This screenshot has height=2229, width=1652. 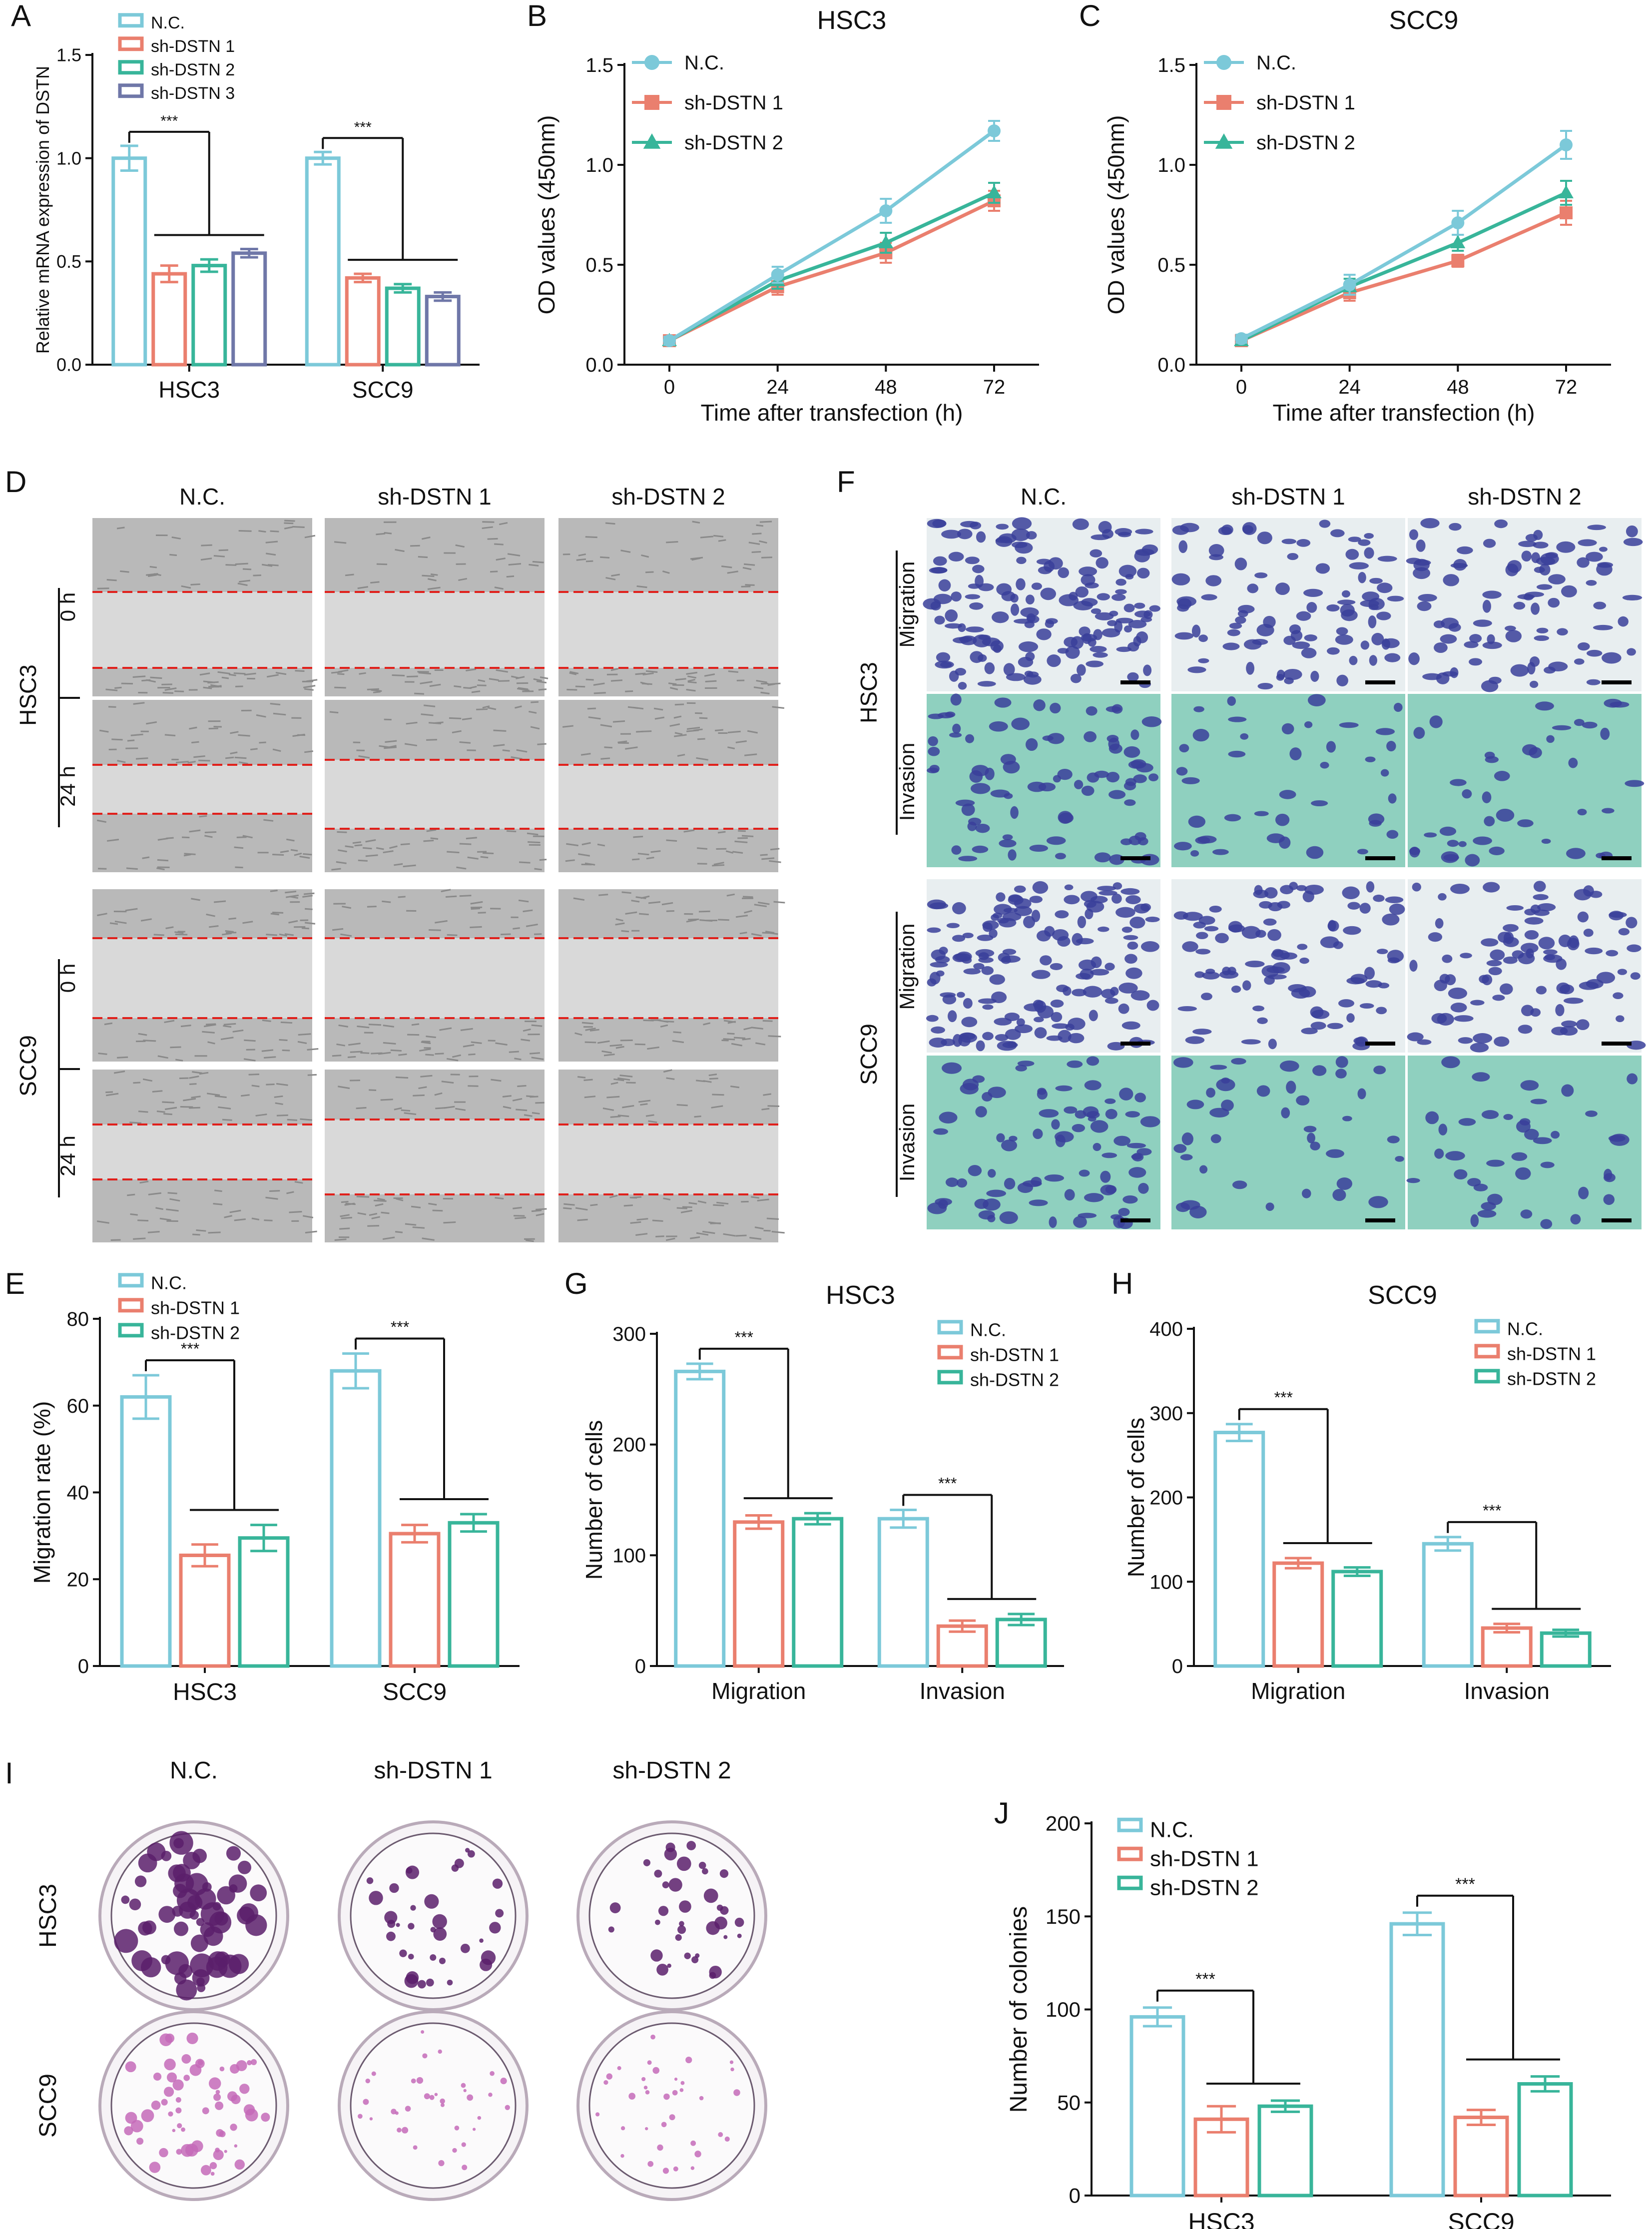 I want to click on y-axis-label: Number of cells, so click(x=1136, y=1498).